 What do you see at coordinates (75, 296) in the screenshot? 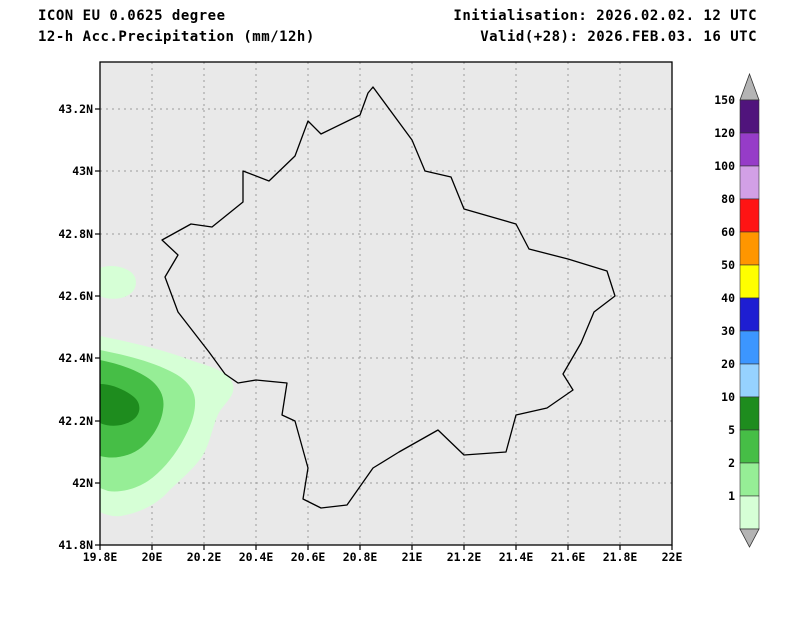
I see `y-tick-label: 42.6N` at bounding box center [75, 296].